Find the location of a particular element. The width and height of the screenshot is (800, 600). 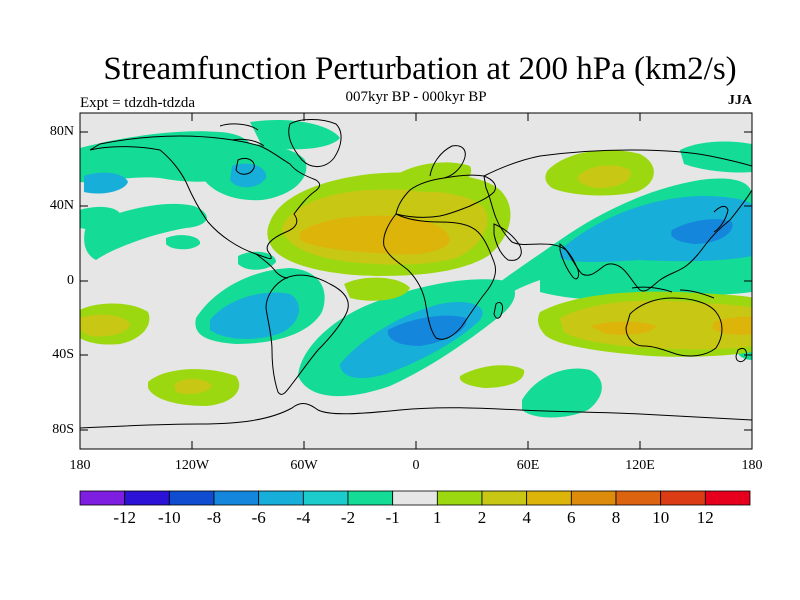

x-tick-label-180e: 180 is located at coordinates (752, 465).